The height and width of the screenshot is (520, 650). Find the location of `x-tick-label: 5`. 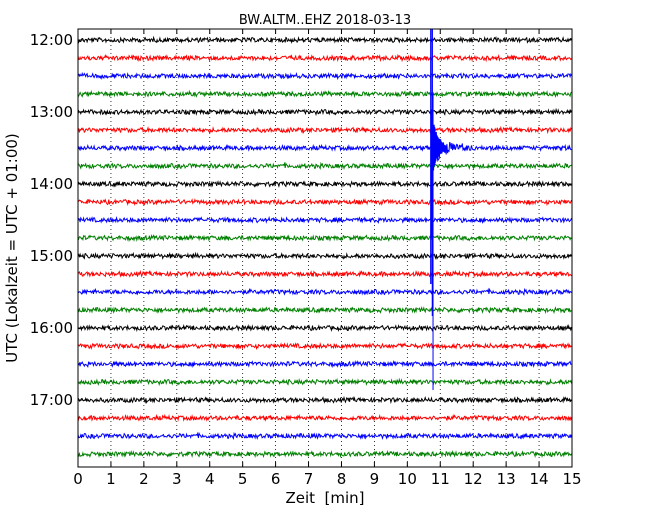

x-tick-label: 5 is located at coordinates (243, 479).